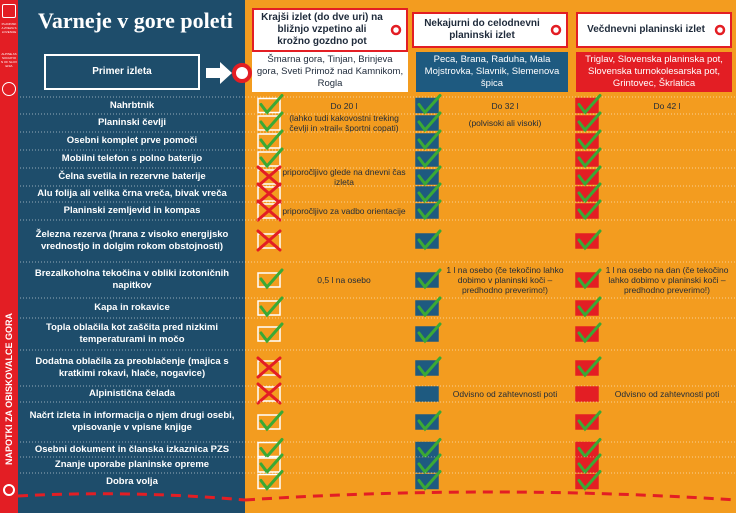 The height and width of the screenshot is (513, 736). Describe the element at coordinates (132, 481) in the screenshot. I see `item-label: Dobra volja` at that location.